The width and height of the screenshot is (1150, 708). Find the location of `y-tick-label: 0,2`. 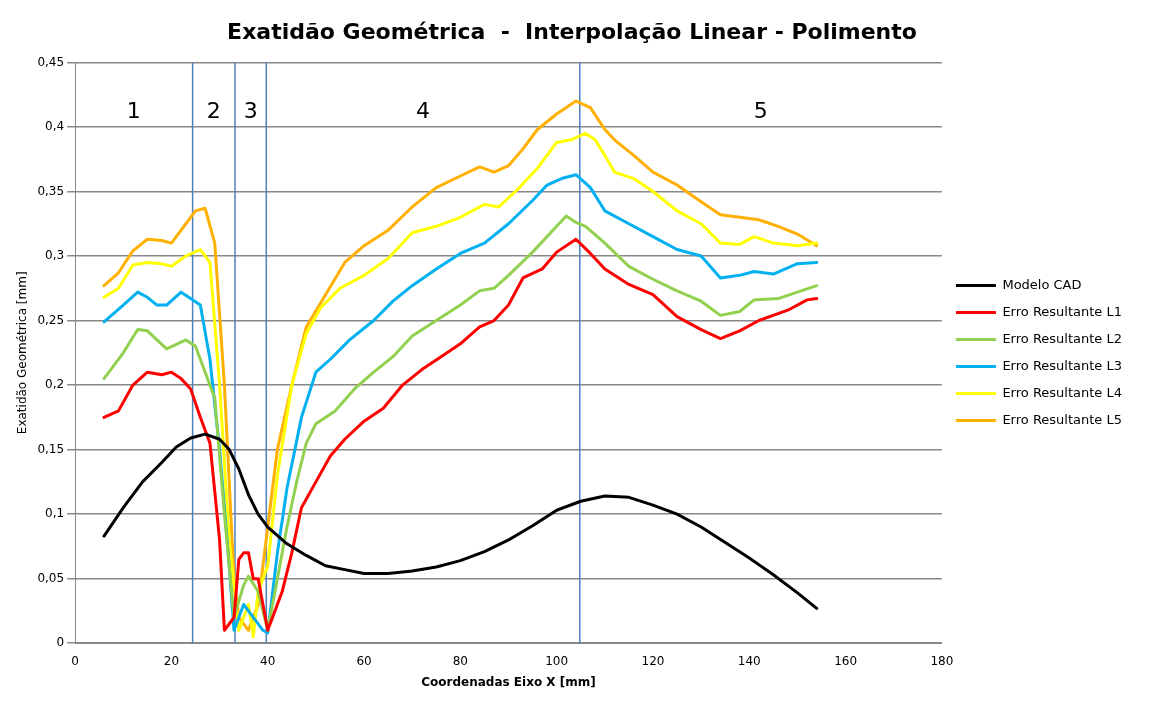

y-tick-label: 0,2 is located at coordinates (55, 384).